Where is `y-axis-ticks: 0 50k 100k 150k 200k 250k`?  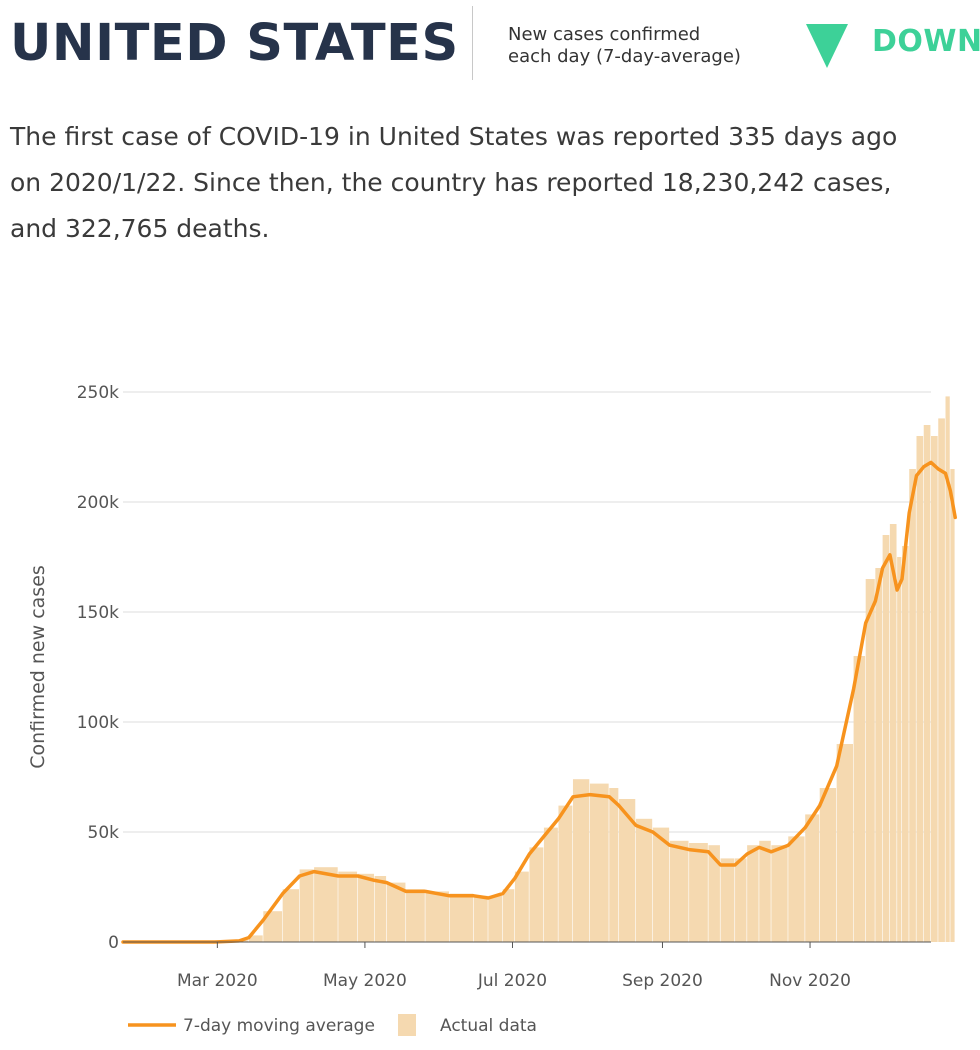
y-axis-ticks: 0 50k 100k 150k 200k 250k is located at coordinates (98, 668).